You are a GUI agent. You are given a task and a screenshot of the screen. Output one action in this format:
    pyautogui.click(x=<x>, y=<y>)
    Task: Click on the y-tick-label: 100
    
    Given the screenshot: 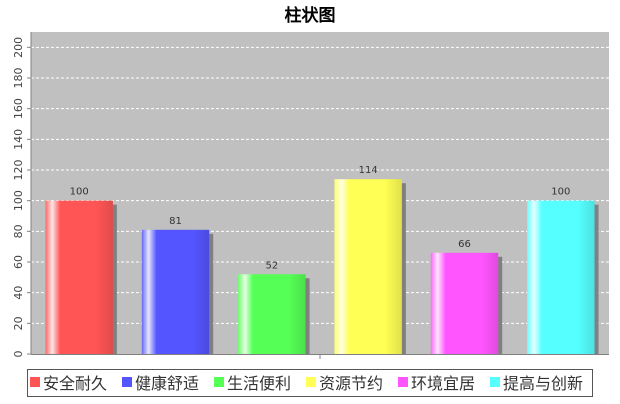 What is the action you would take?
    pyautogui.click(x=18, y=200)
    